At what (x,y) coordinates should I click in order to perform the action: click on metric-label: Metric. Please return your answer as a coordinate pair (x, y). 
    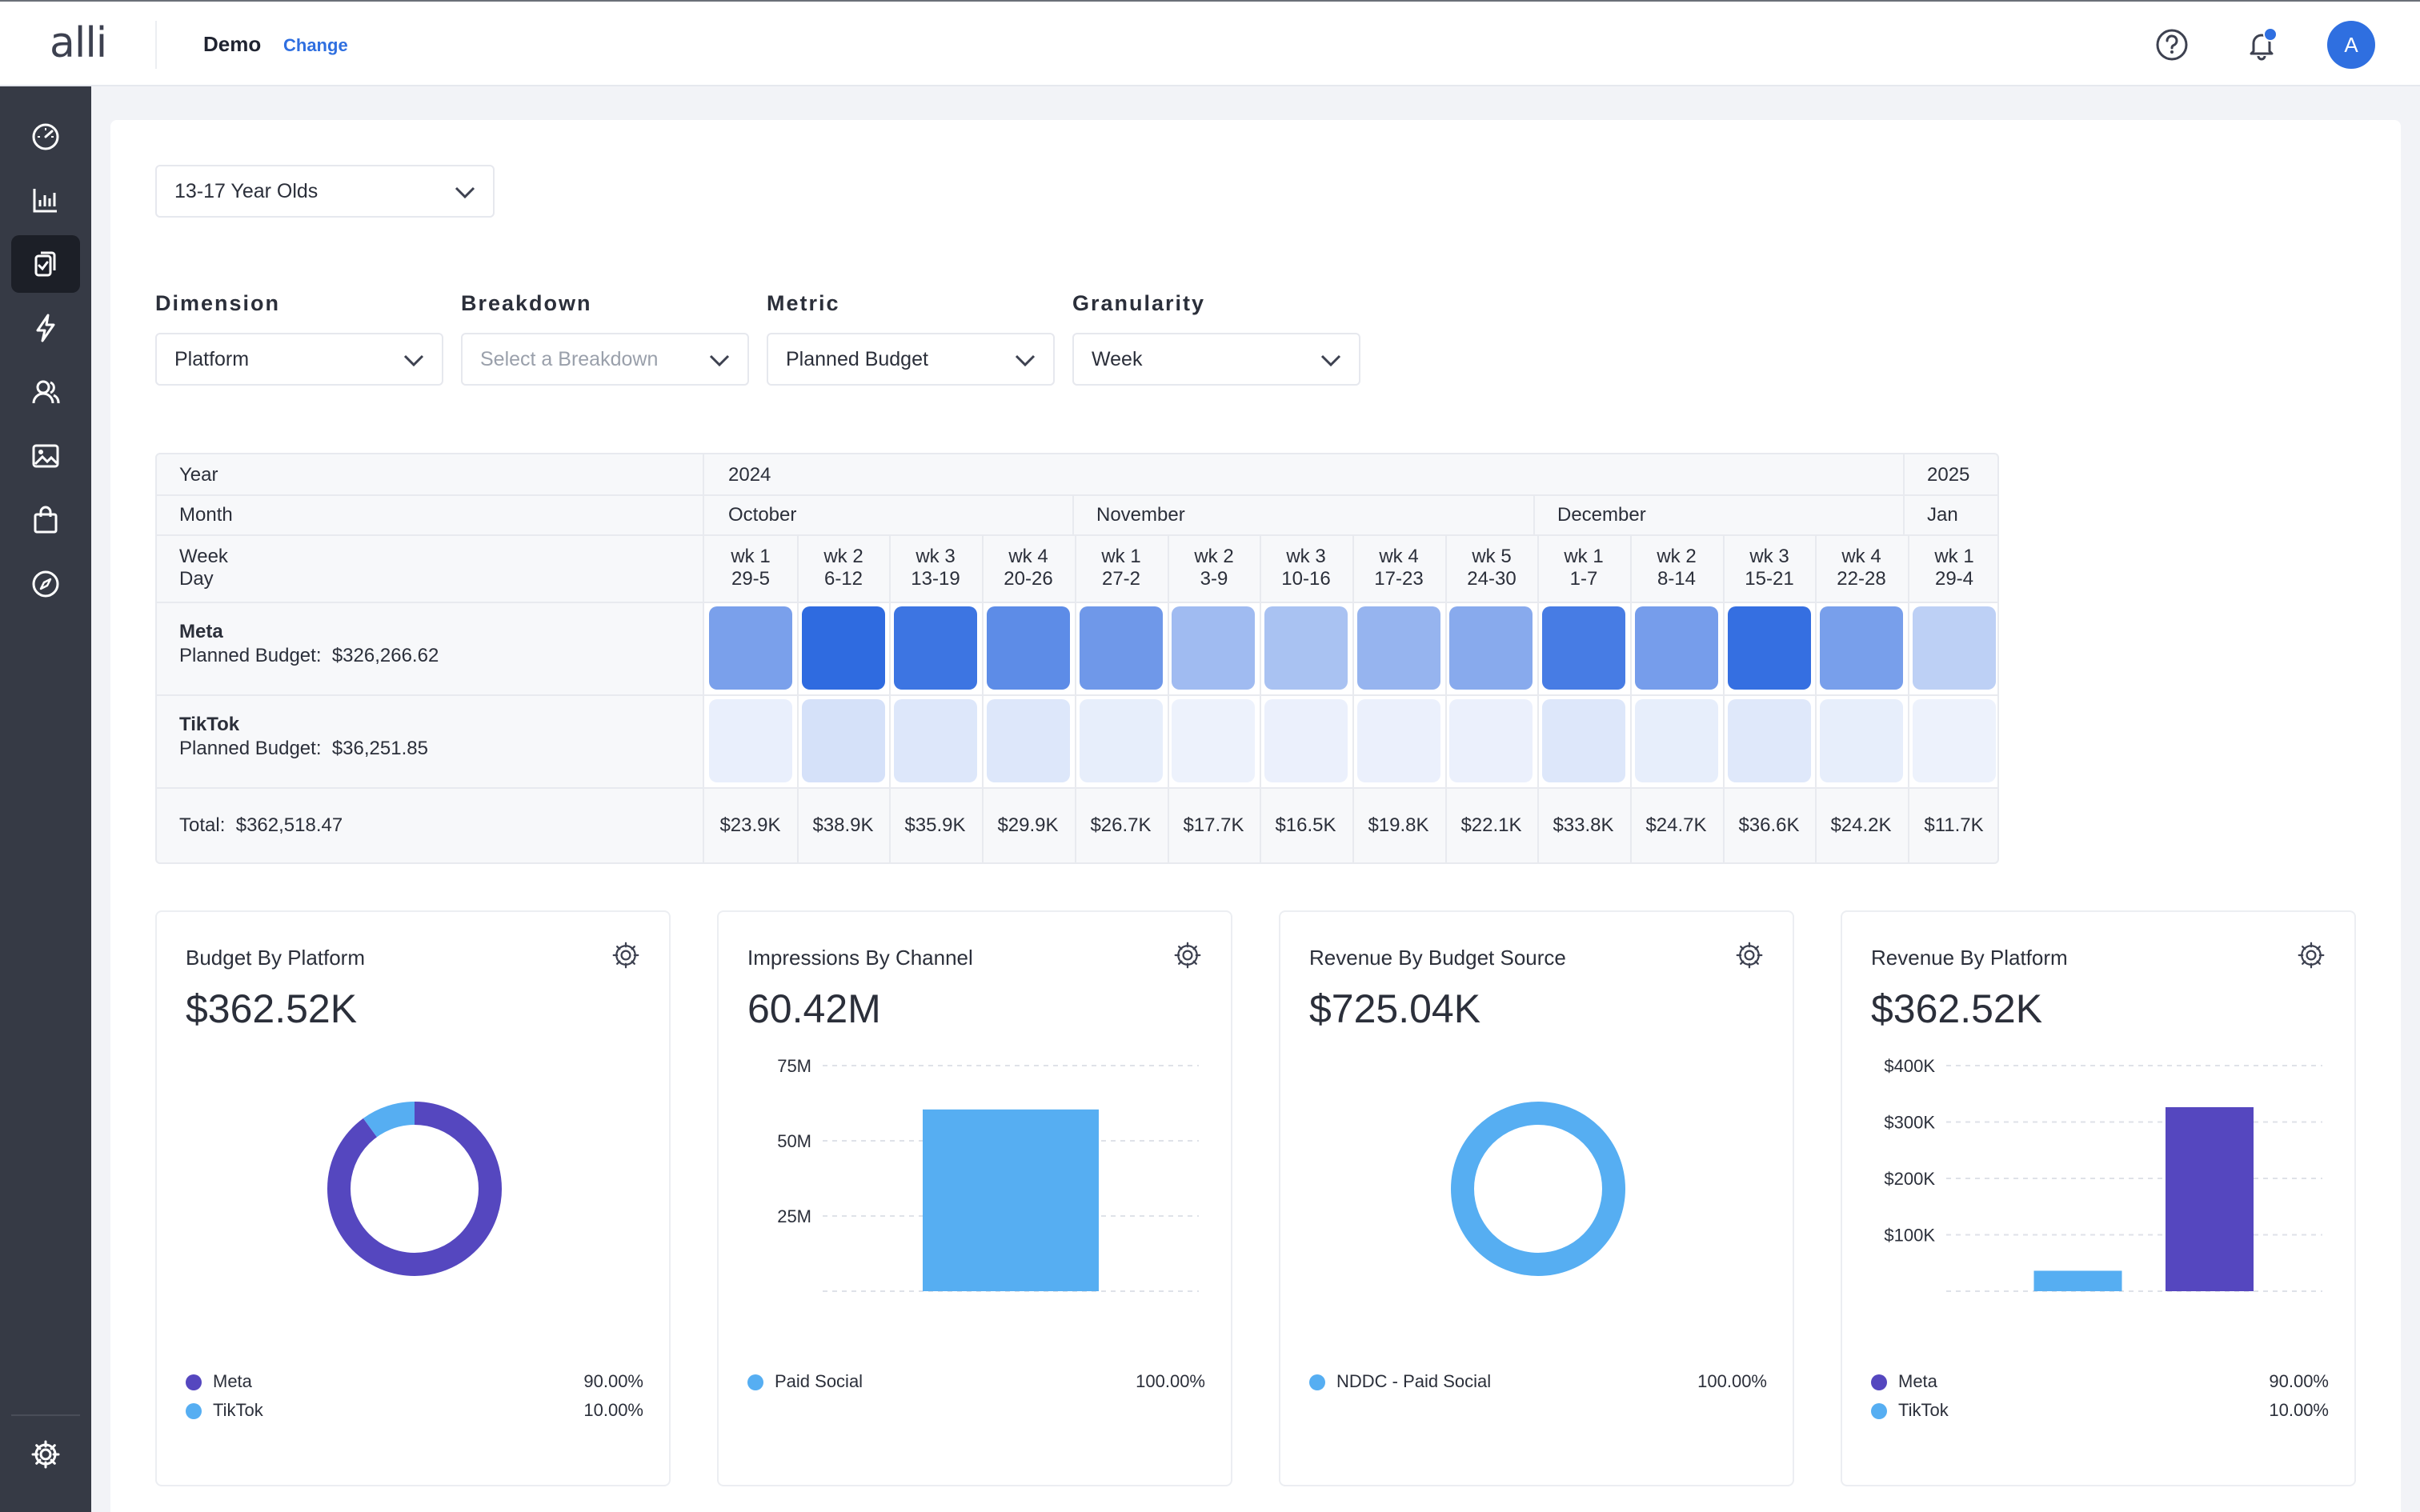
    Looking at the image, I should click on (803, 303).